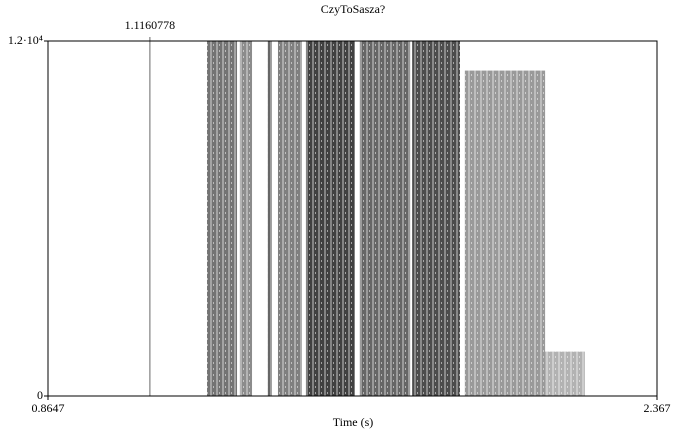  Describe the element at coordinates (150, 25) in the screenshot. I see `cursor-label: 1.1160778` at that location.